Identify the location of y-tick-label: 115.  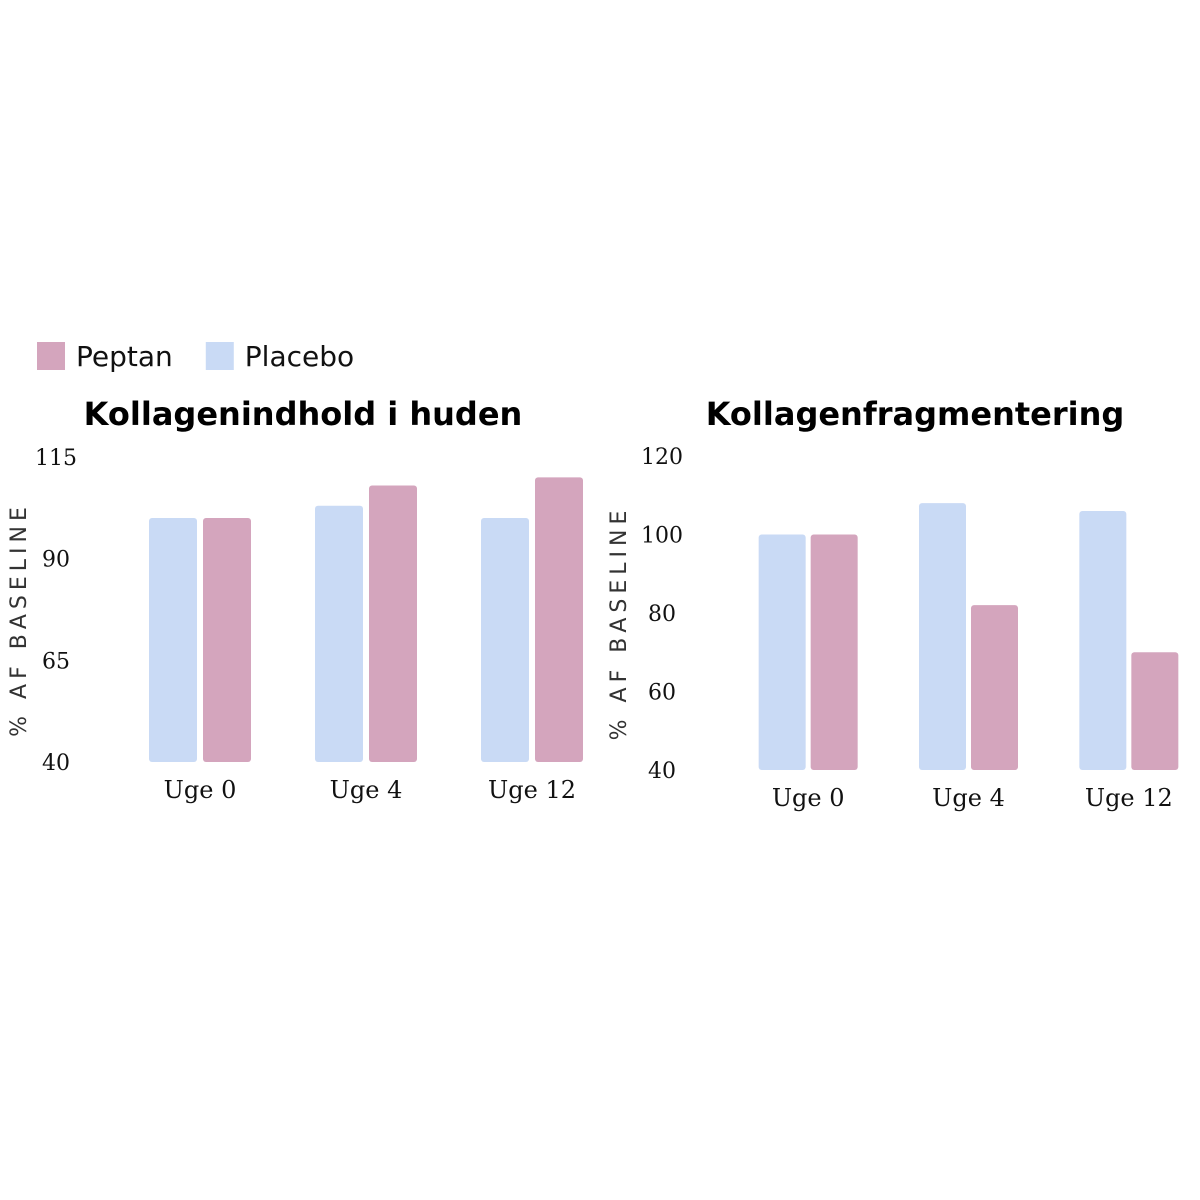
(56, 458).